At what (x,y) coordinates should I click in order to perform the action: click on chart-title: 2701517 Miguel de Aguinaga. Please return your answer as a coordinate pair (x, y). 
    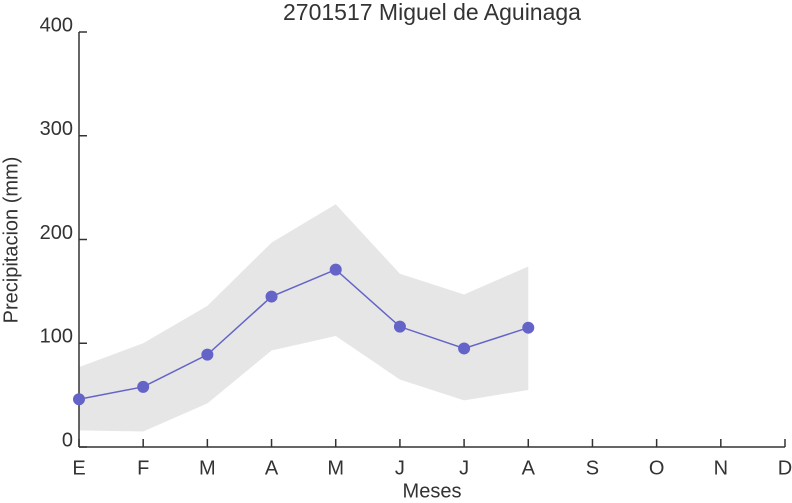
    Looking at the image, I should click on (432, 12).